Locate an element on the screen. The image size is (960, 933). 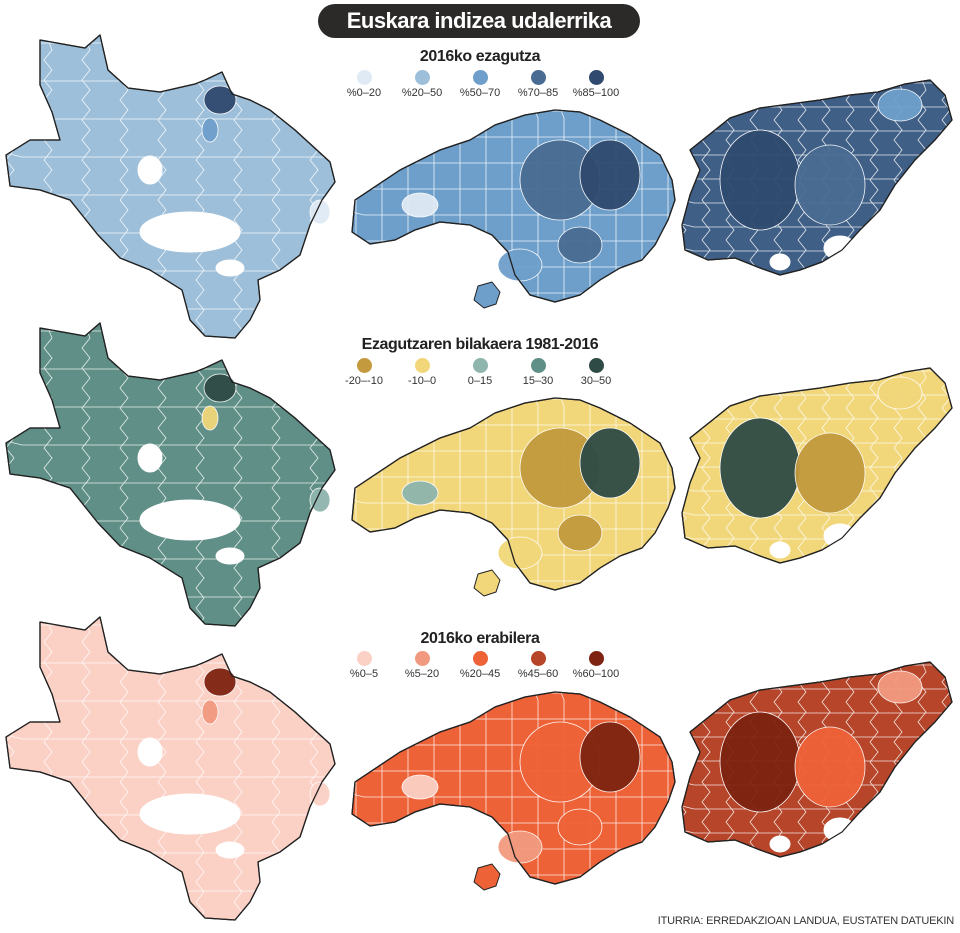
legend-label: %70–85 is located at coordinates (538, 93).